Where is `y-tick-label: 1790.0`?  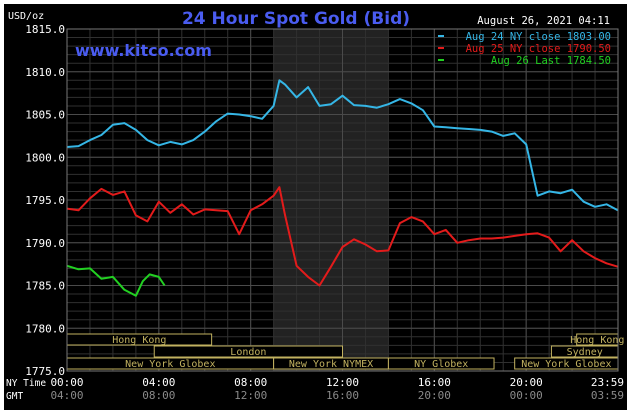 y-tick-label: 1790.0 is located at coordinates (45, 243).